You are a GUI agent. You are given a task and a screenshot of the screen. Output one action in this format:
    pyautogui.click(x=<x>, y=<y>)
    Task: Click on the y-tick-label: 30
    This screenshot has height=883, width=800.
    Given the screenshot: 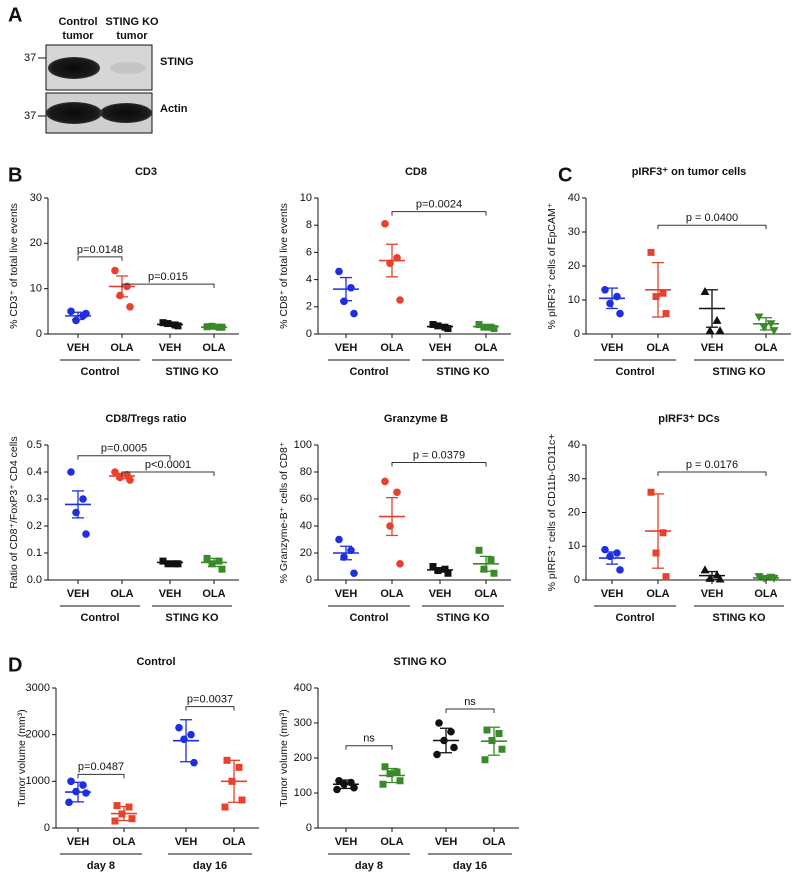 What is the action you would take?
    pyautogui.click(x=36, y=198)
    